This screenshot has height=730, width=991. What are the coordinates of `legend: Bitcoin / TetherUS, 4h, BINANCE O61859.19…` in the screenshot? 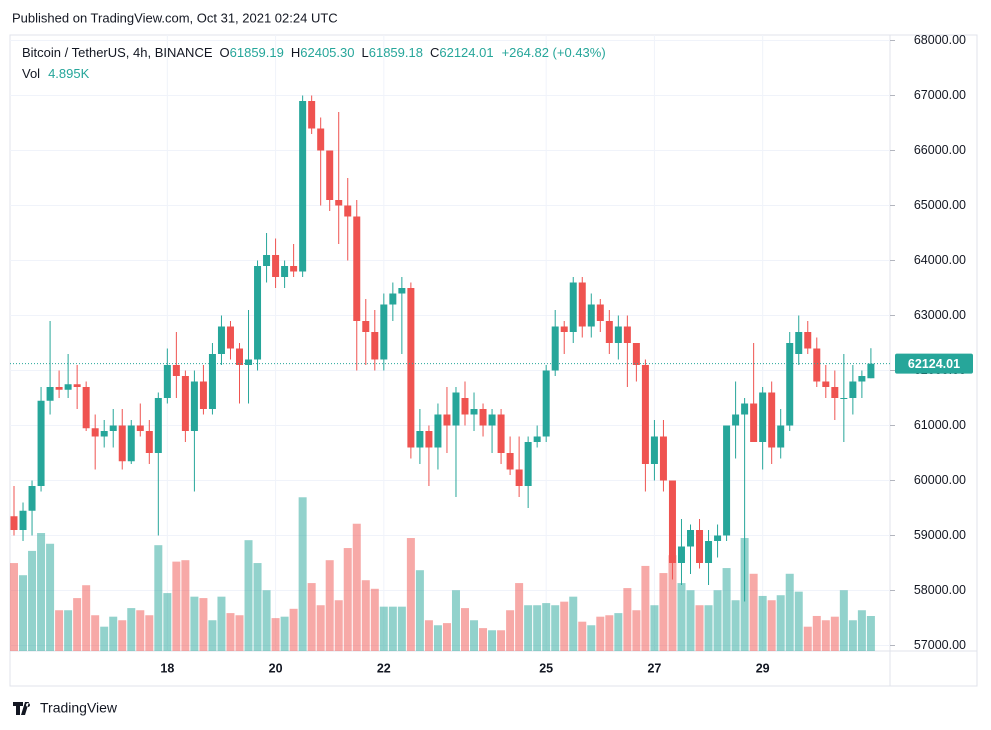 It's located at (314, 52).